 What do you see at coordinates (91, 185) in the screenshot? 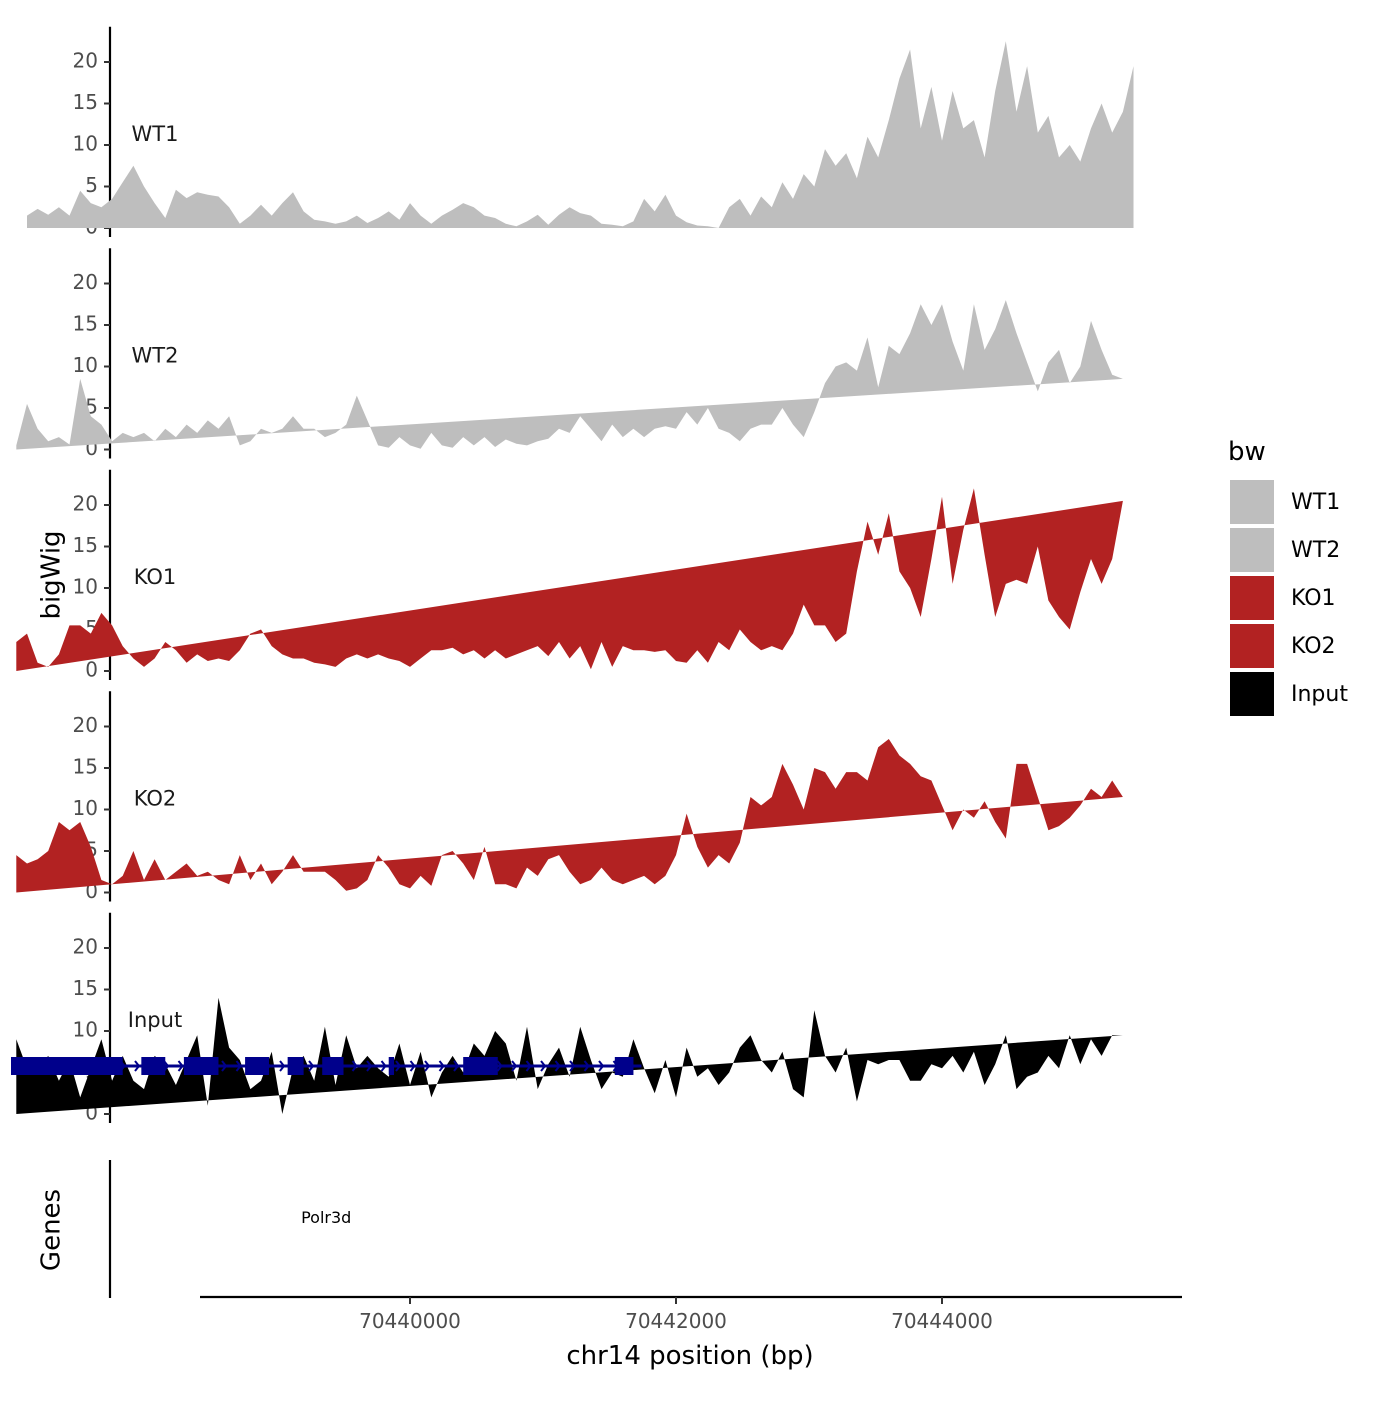
I see `y-tick-label: 5` at bounding box center [91, 185].